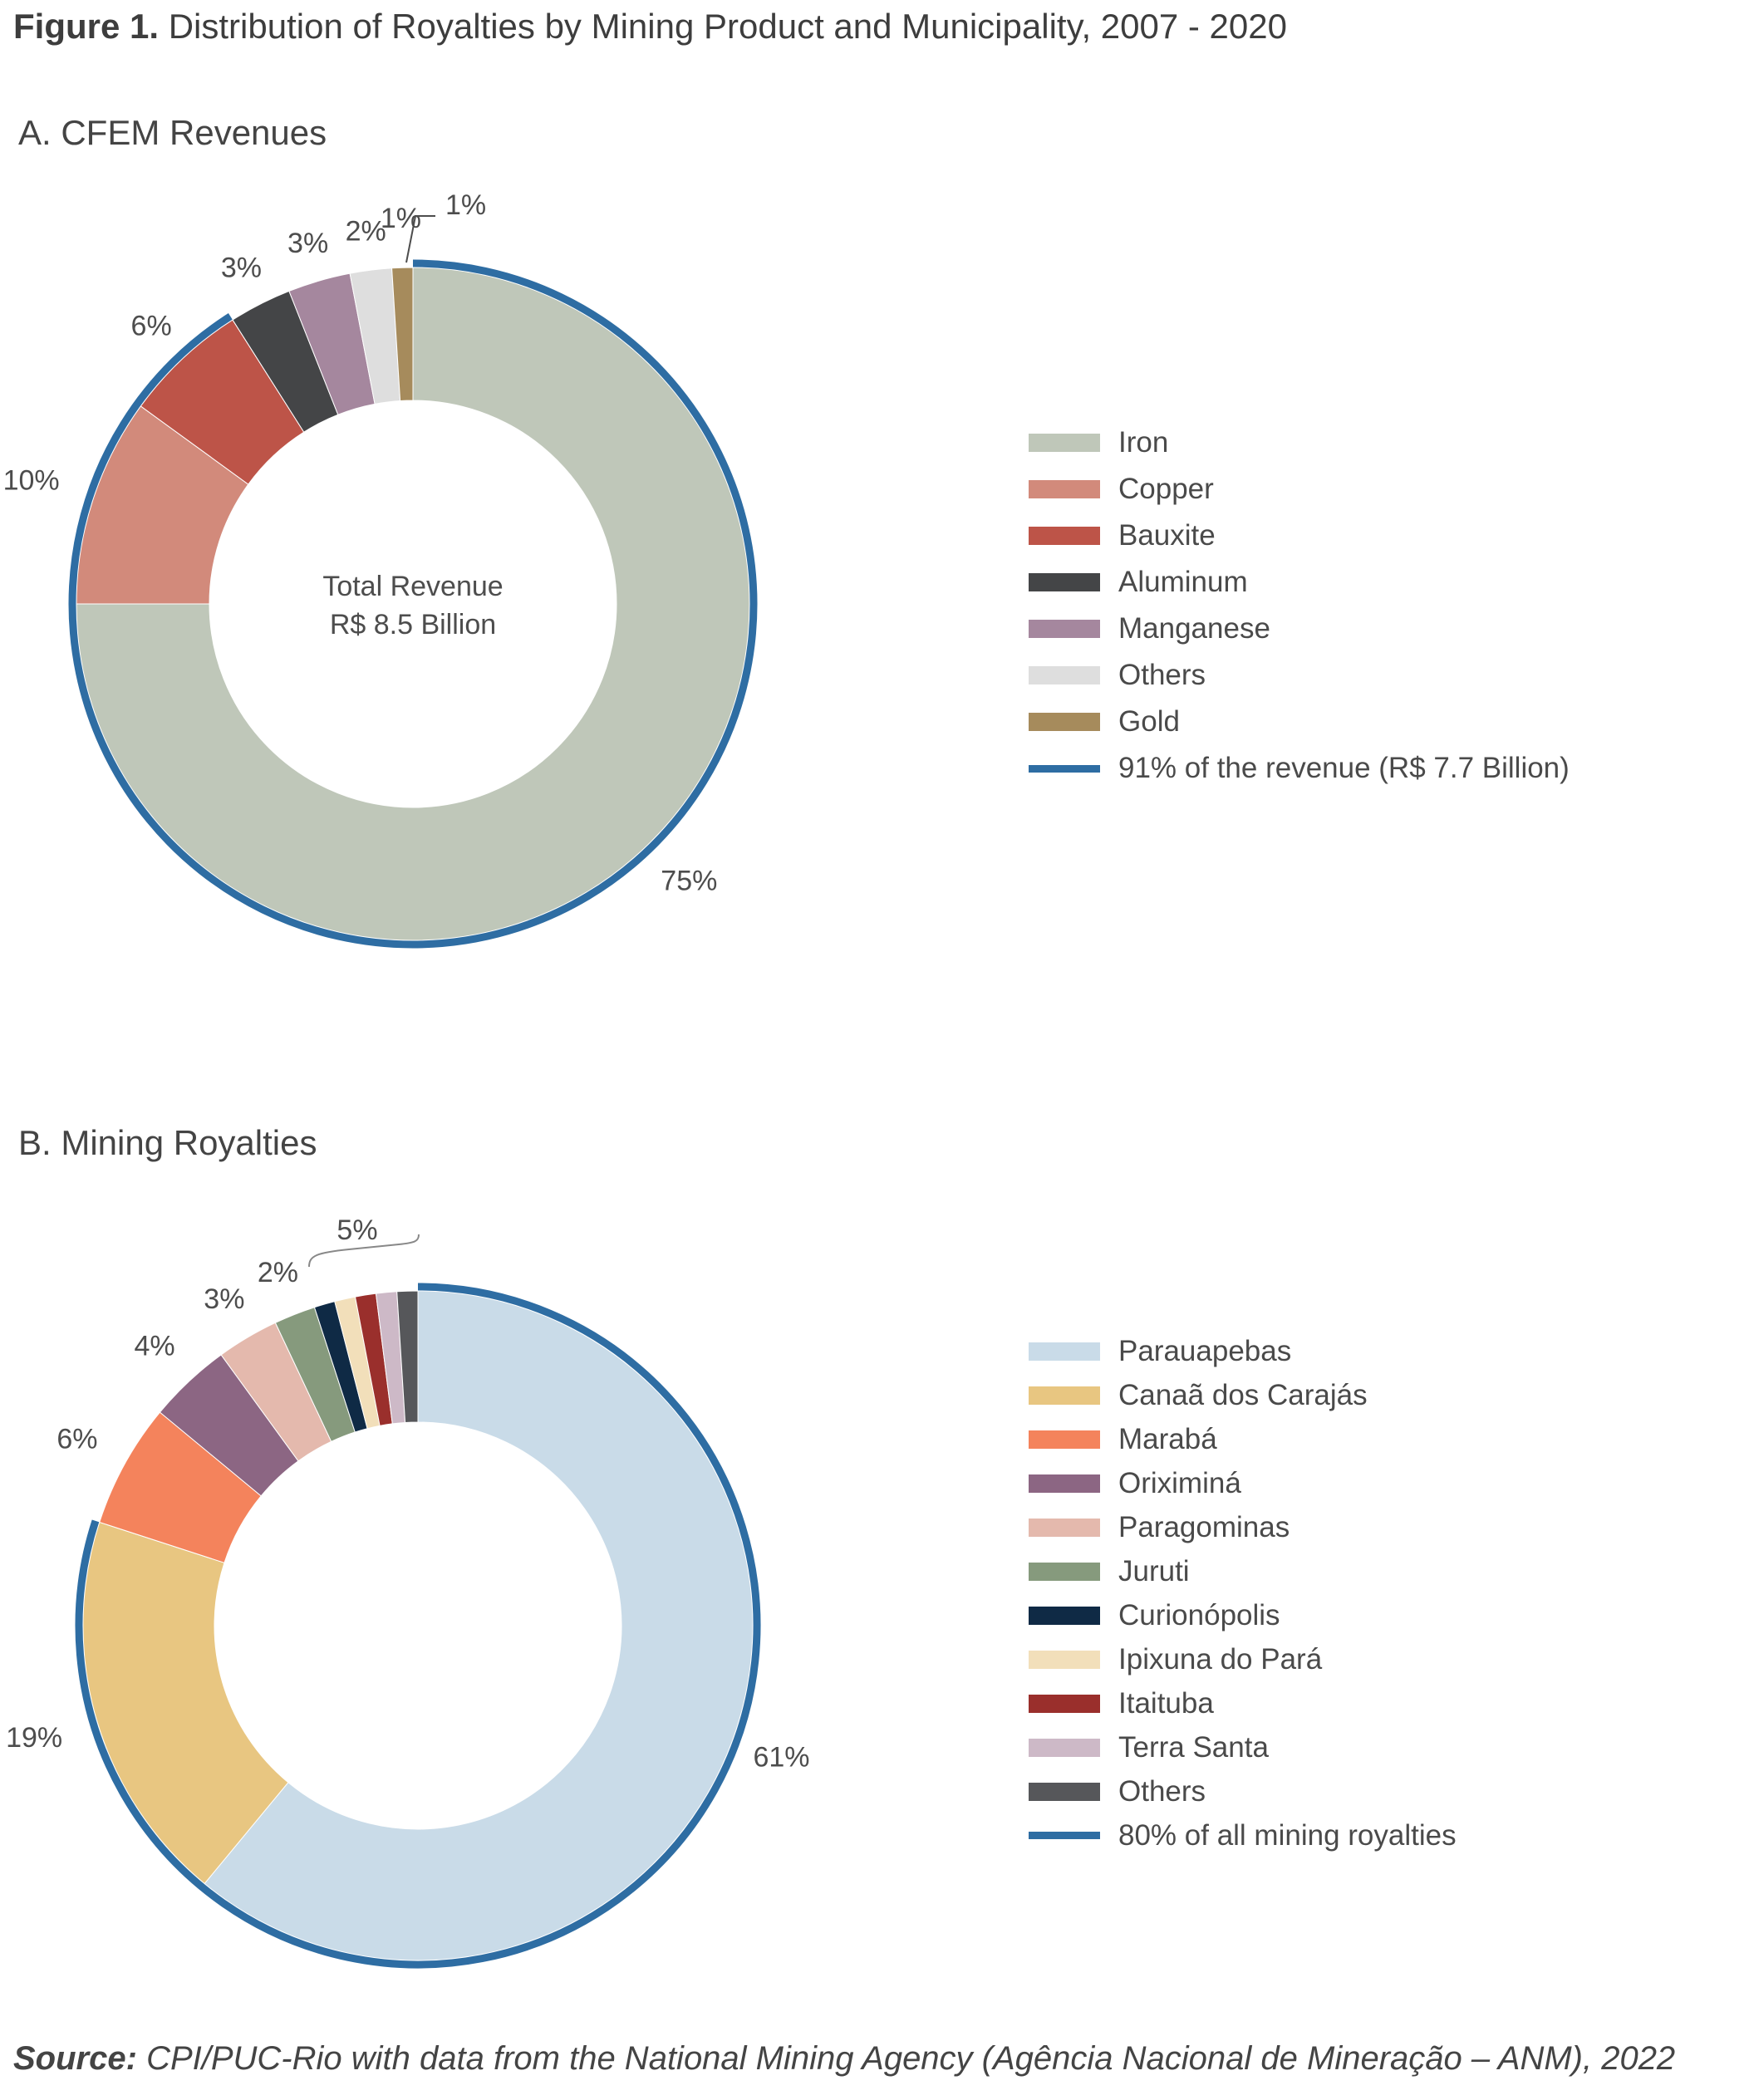  I want to click on legend-item-itaituba: Itaituba, so click(1243, 1703).